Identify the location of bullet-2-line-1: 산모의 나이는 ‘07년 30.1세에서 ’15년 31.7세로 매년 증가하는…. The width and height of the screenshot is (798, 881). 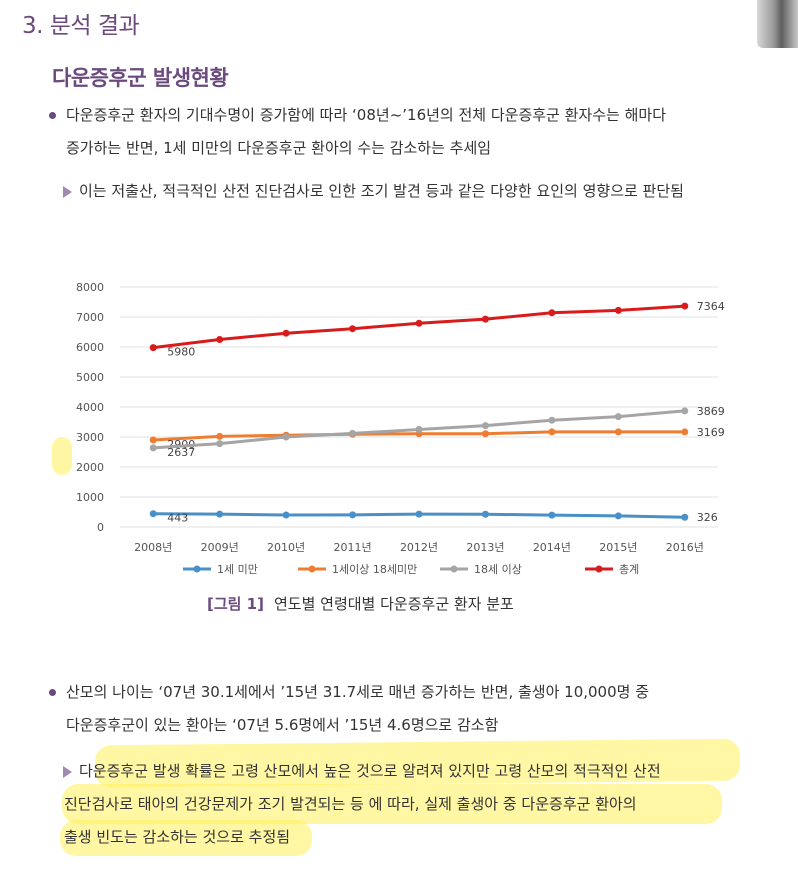
(358, 692).